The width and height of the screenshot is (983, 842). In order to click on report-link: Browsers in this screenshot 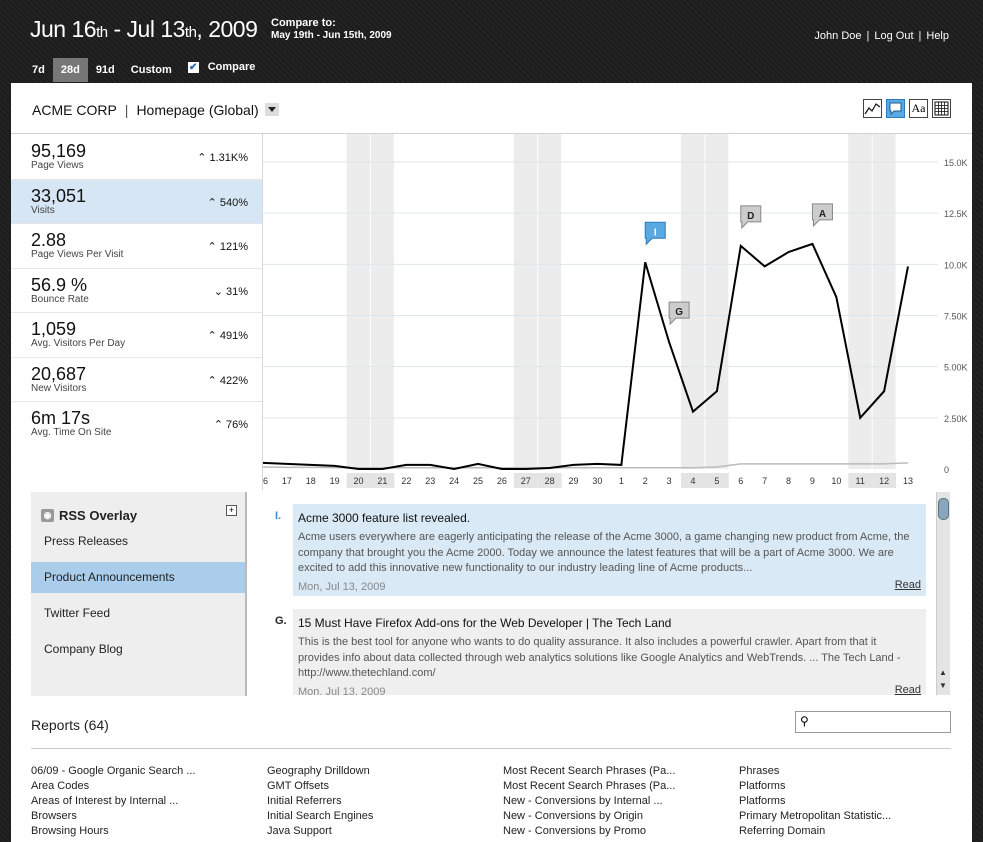, I will do `click(54, 816)`.